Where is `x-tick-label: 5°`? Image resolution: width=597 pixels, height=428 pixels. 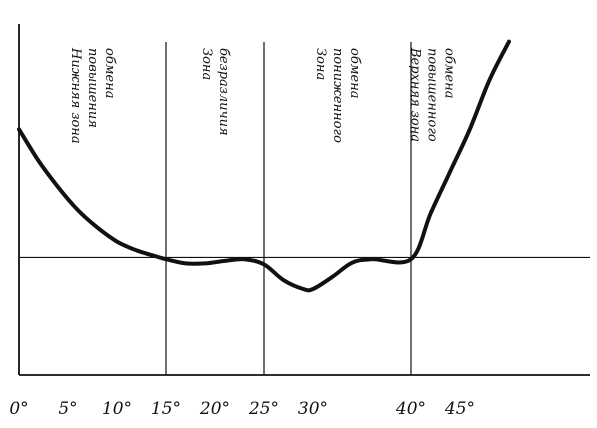 x-tick-label: 5° is located at coordinates (67, 409).